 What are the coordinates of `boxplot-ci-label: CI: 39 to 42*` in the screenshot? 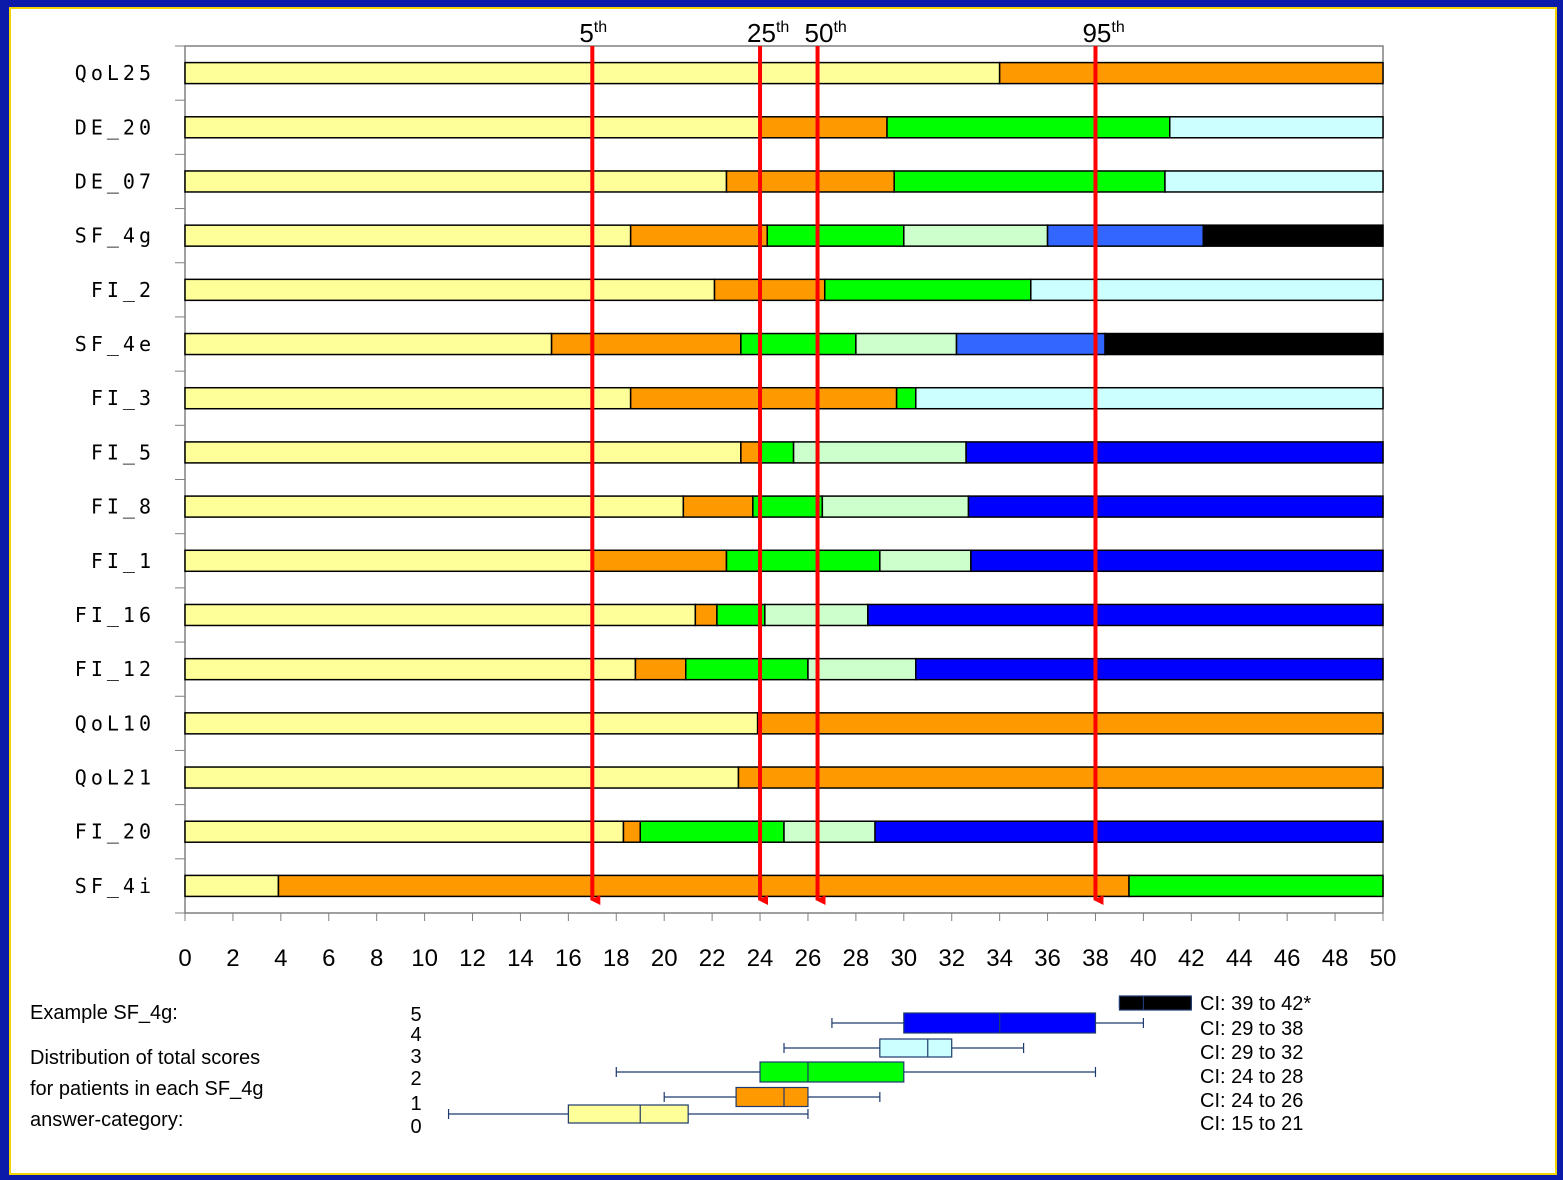 It's located at (1255, 1004).